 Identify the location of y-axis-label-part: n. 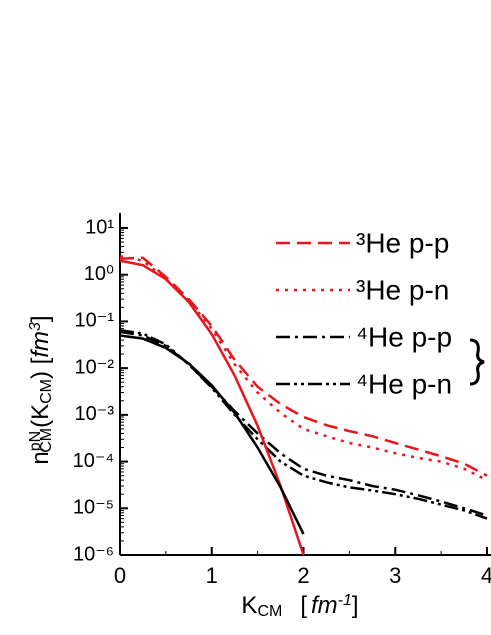
(40, 457).